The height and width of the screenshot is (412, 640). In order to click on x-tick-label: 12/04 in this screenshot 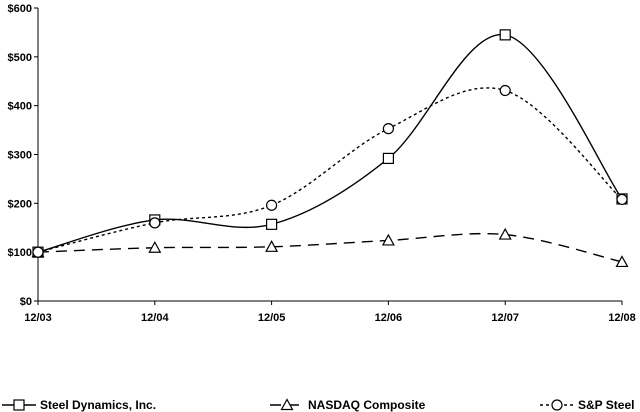, I will do `click(155, 318)`.